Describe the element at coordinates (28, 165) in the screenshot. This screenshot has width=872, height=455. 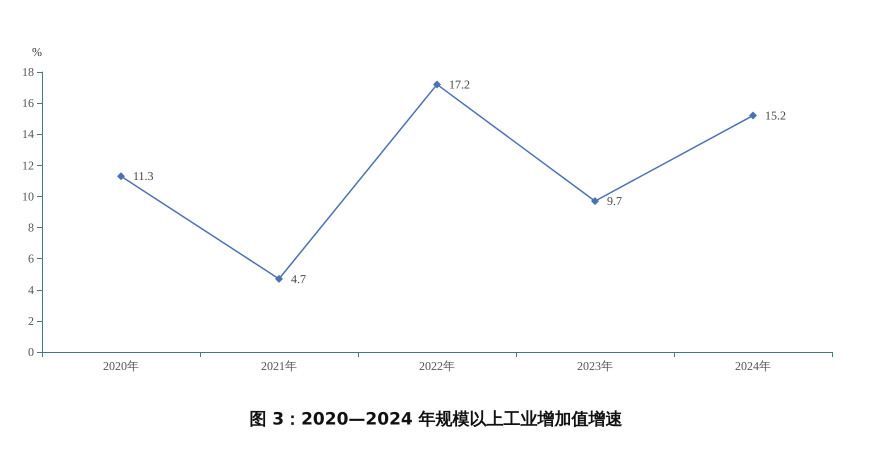
I see `y-tick-label: 12` at that location.